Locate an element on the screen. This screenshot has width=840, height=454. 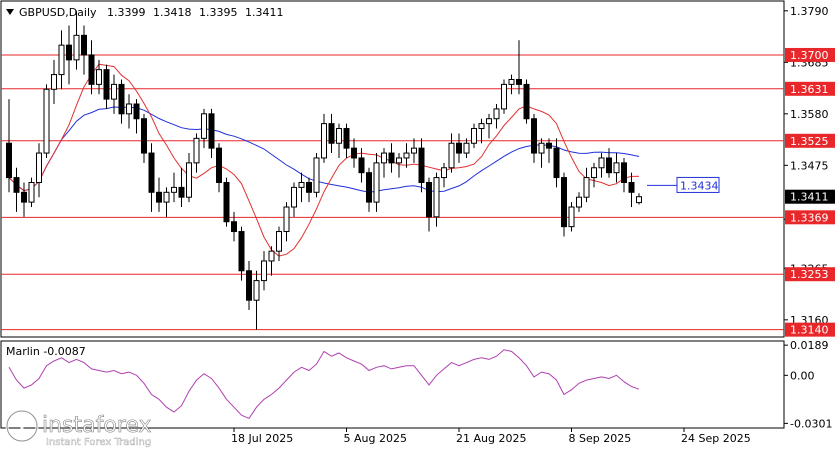
marlin-label: Marlin -0.0087 is located at coordinates (46, 351).